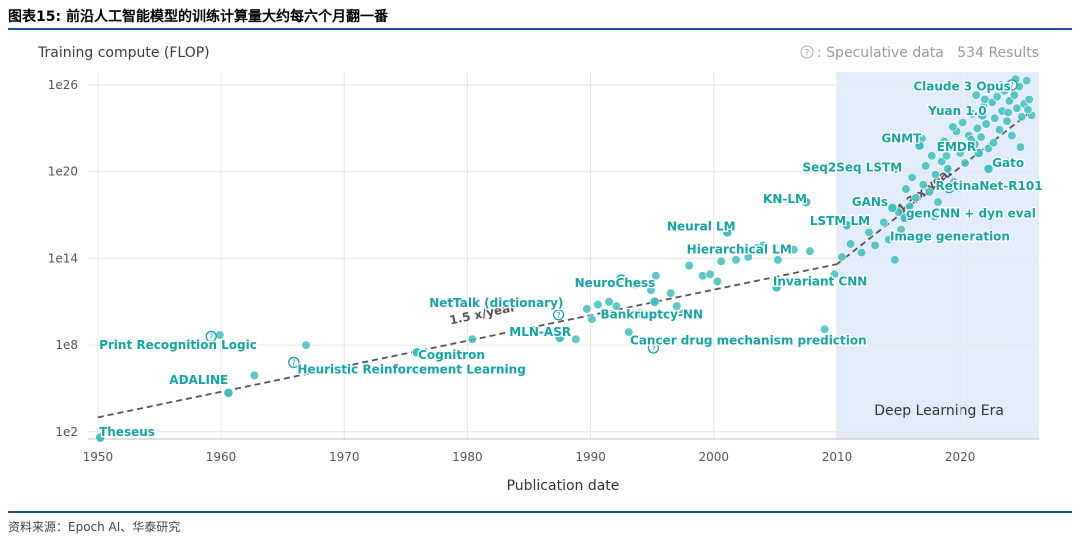 Image resolution: width=1080 pixels, height=538 pixels. I want to click on speculative-icon-glyph: ?, so click(807, 54).